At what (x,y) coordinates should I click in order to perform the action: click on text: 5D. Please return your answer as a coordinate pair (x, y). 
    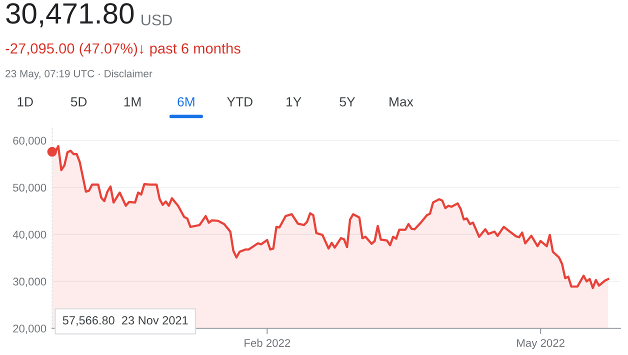
    Looking at the image, I should click on (78, 101).